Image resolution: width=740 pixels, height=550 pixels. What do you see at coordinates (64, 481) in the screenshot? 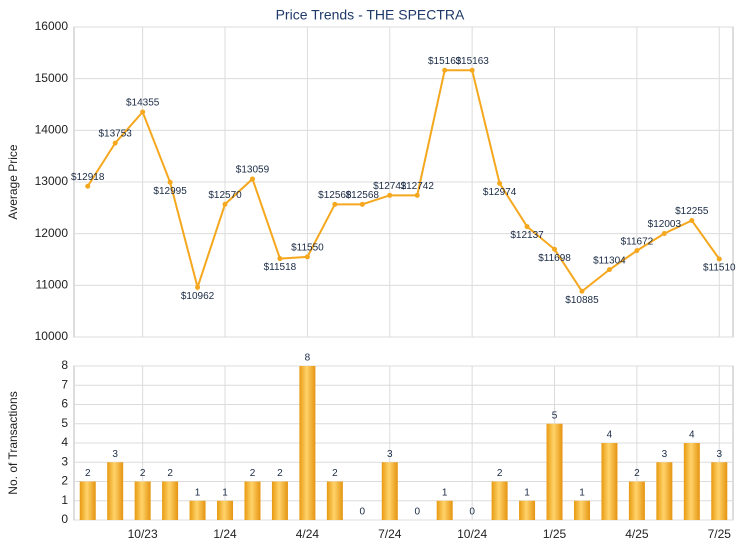
I see `y-tick-label: 2` at bounding box center [64, 481].